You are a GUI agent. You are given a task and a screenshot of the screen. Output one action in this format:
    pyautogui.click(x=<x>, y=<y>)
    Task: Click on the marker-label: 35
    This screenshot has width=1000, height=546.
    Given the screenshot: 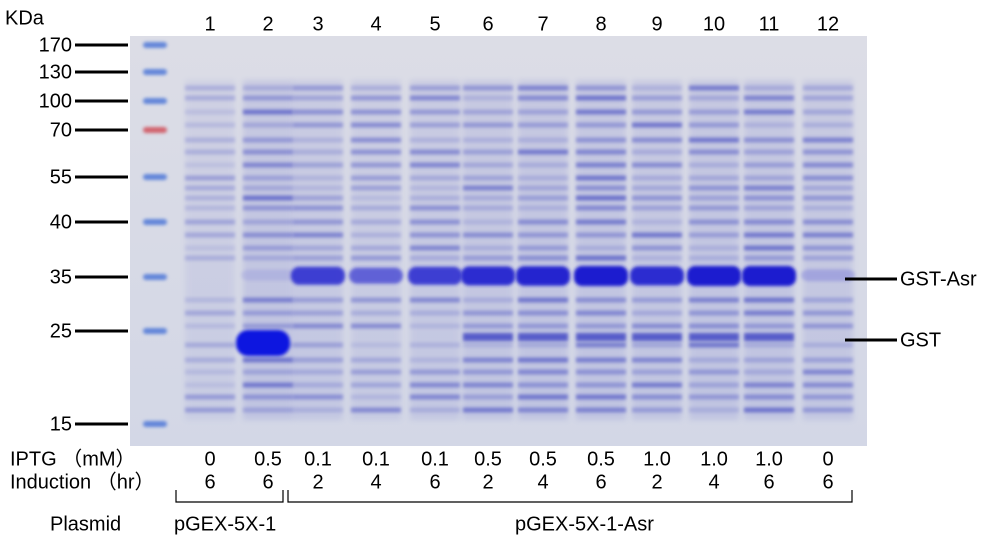 What is the action you would take?
    pyautogui.click(x=61, y=277)
    